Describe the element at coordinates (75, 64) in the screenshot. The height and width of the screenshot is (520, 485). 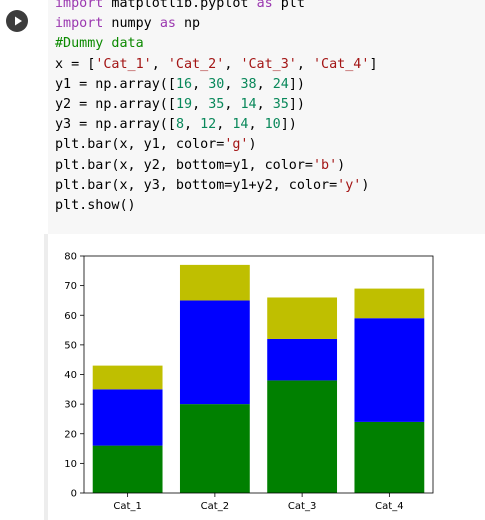
I see `code-token: x = [` at that location.